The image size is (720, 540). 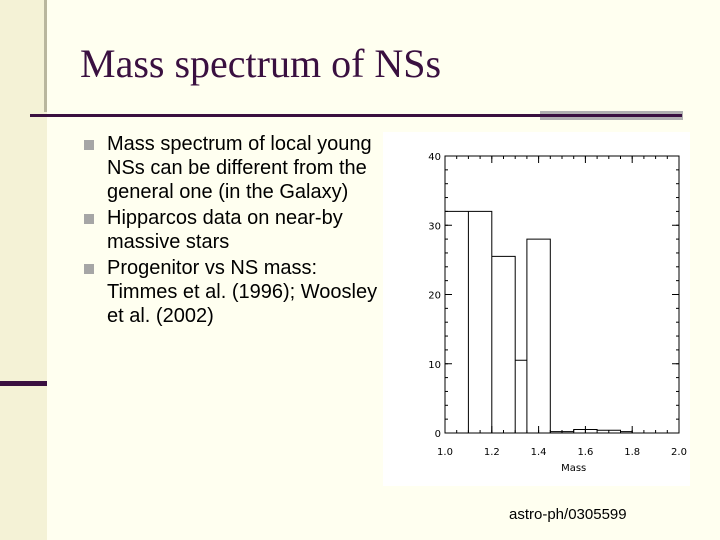 I want to click on title-rule, so click(x=356, y=115).